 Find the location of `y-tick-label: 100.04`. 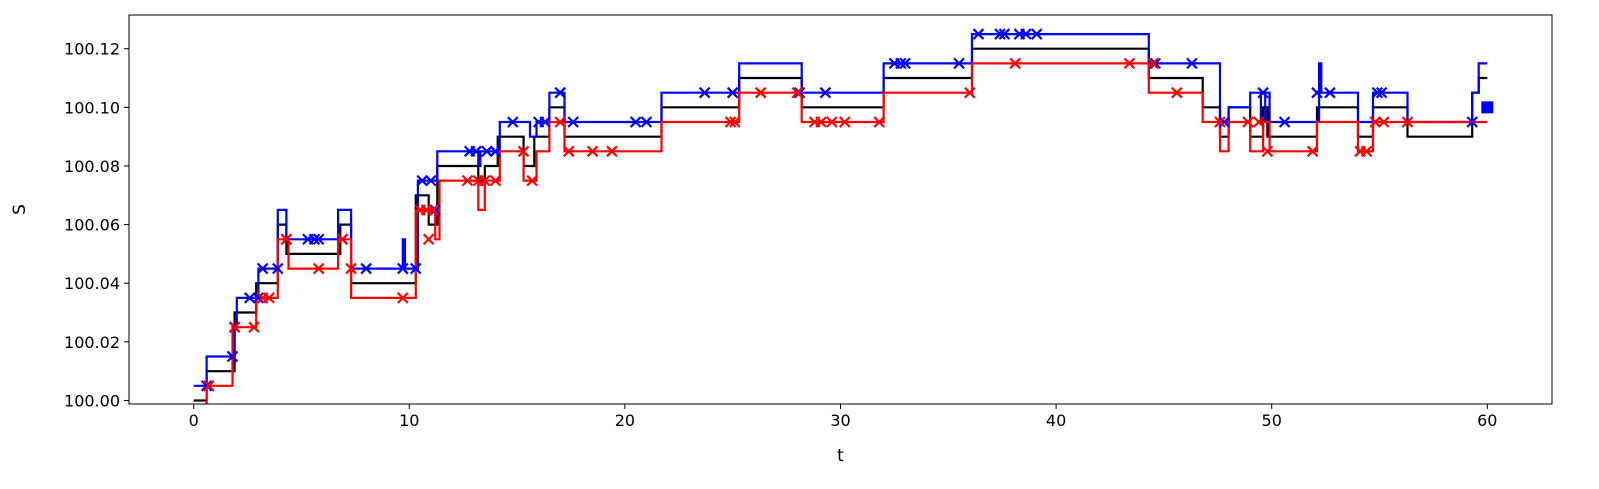

y-tick-label: 100.04 is located at coordinates (92, 283).